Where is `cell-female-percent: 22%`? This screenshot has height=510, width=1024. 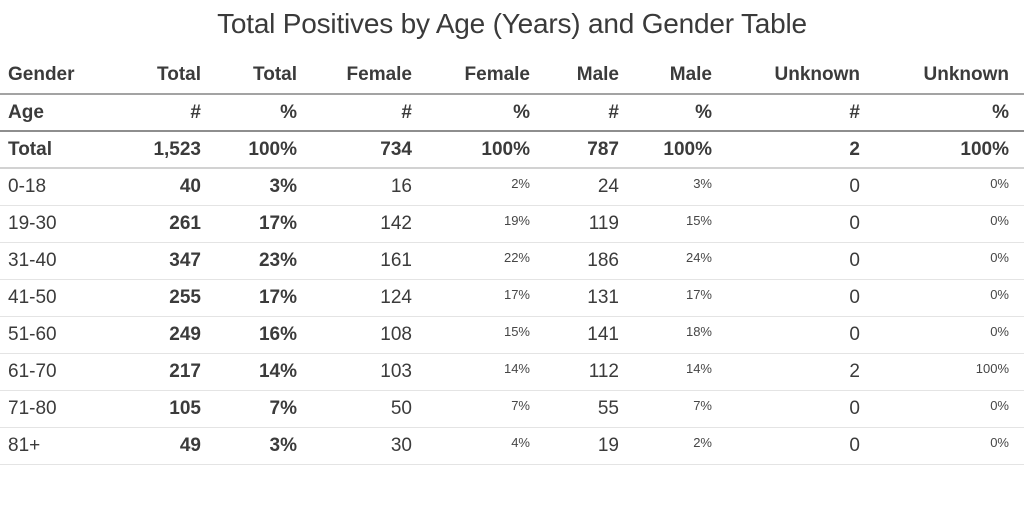
cell-female-percent: 22% is located at coordinates (471, 261).